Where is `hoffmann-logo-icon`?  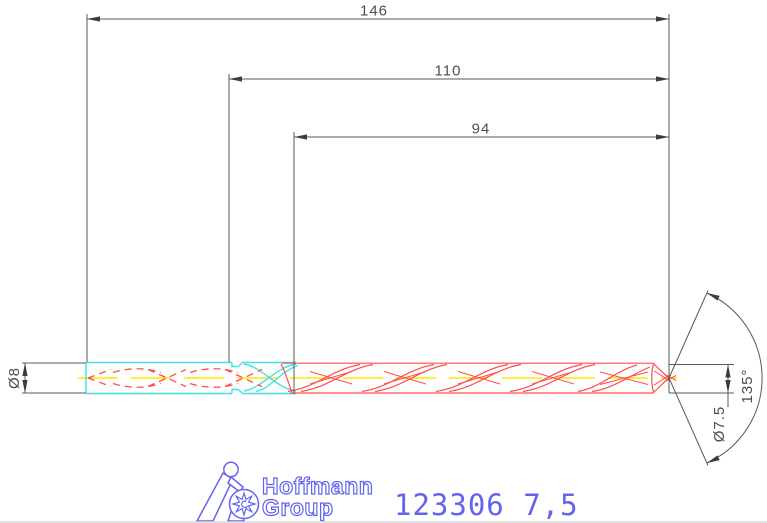 hoffmann-logo-icon is located at coordinates (227, 491).